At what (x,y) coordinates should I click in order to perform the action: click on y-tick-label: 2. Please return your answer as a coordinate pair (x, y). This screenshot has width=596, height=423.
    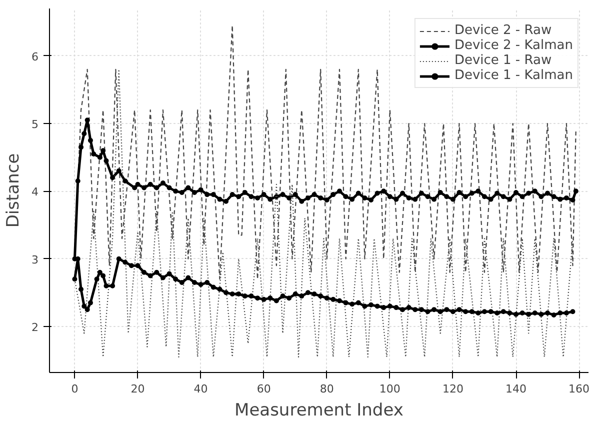
    Looking at the image, I should click on (35, 327).